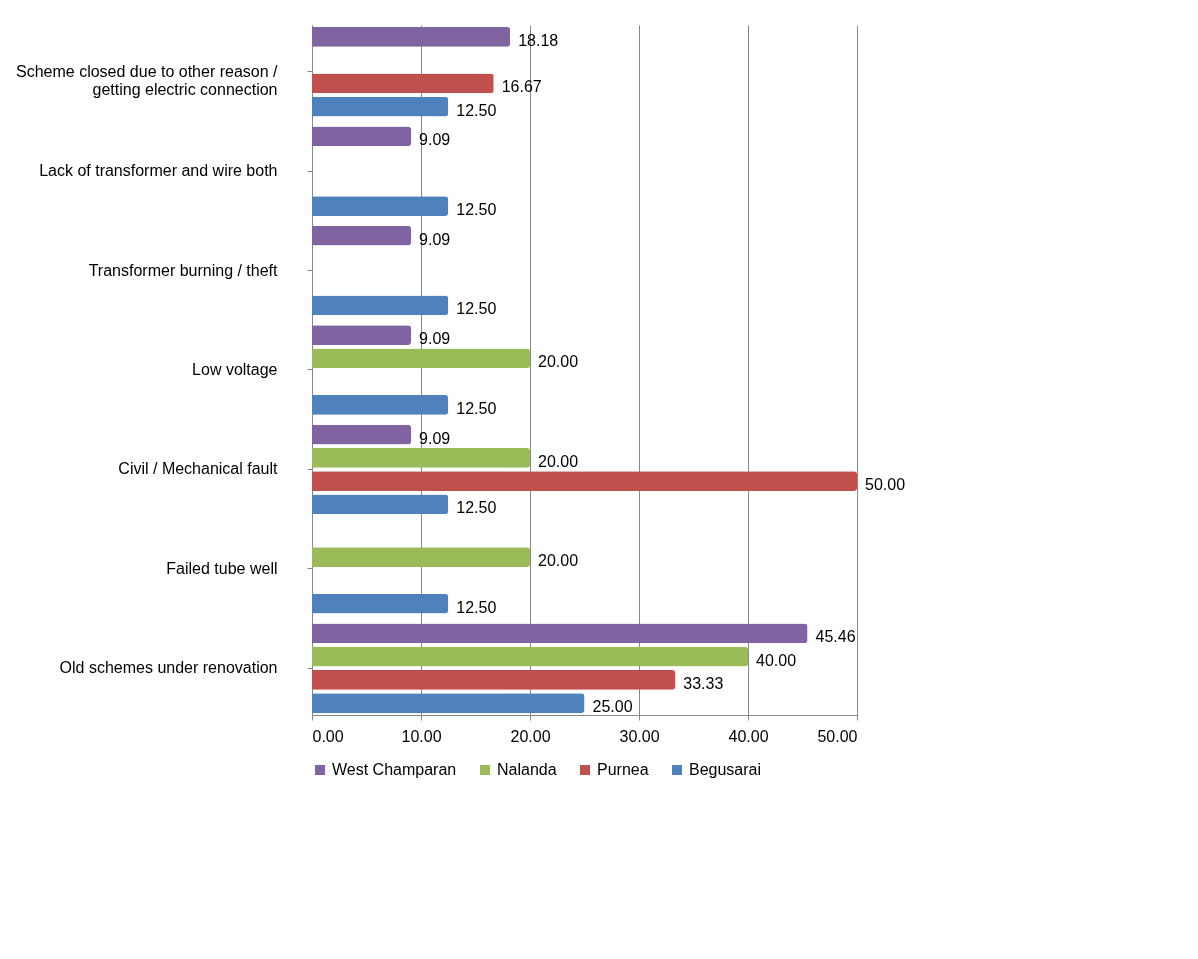  What do you see at coordinates (328, 736) in the screenshot?
I see `x-tick-label: 0.00` at bounding box center [328, 736].